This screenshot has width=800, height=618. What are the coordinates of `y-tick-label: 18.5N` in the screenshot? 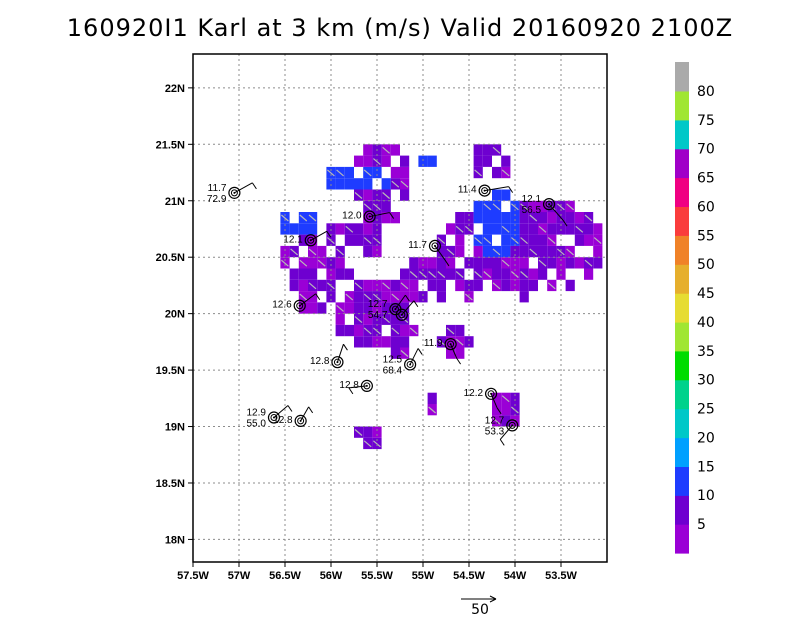 It's located at (170, 484).